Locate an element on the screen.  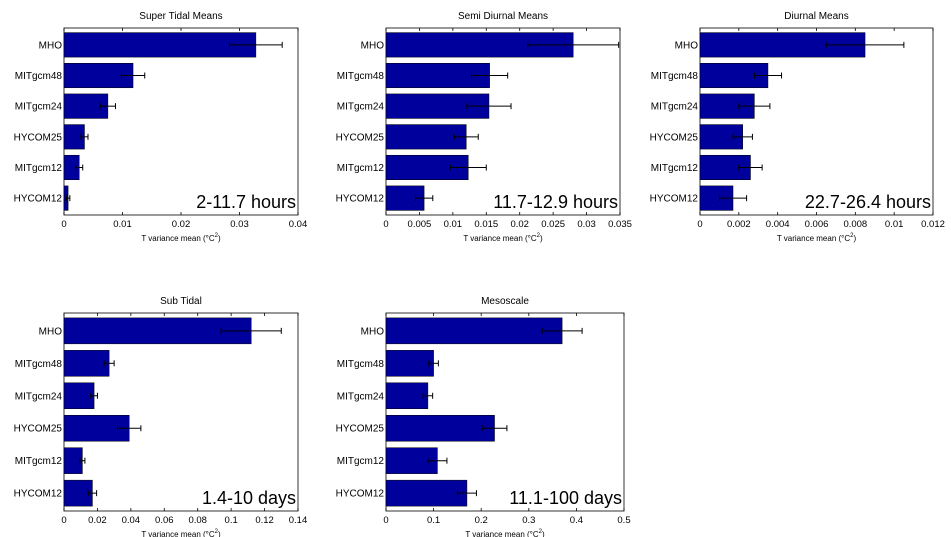
x-tick-label: 0.008 is located at coordinates (855, 224).